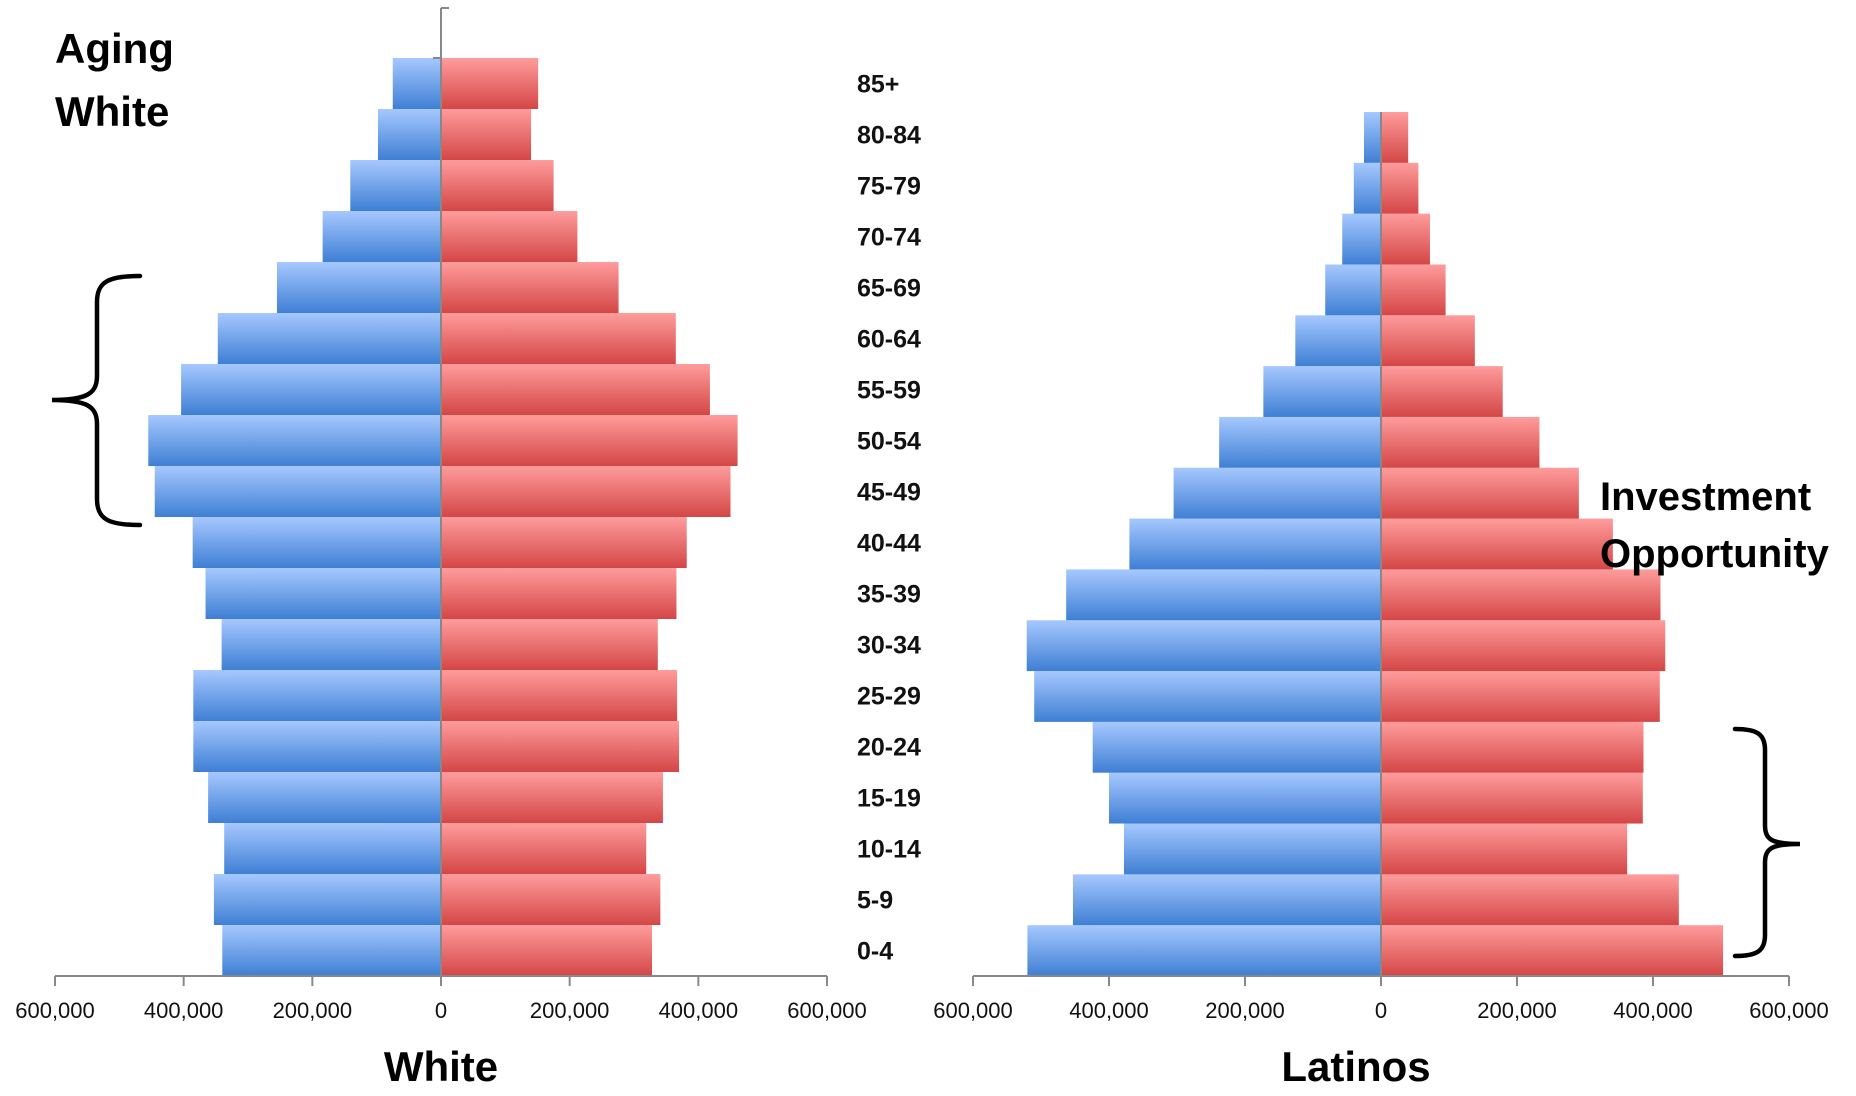 This screenshot has height=1096, width=1856. I want to click on chart-title: White, so click(441, 1066).